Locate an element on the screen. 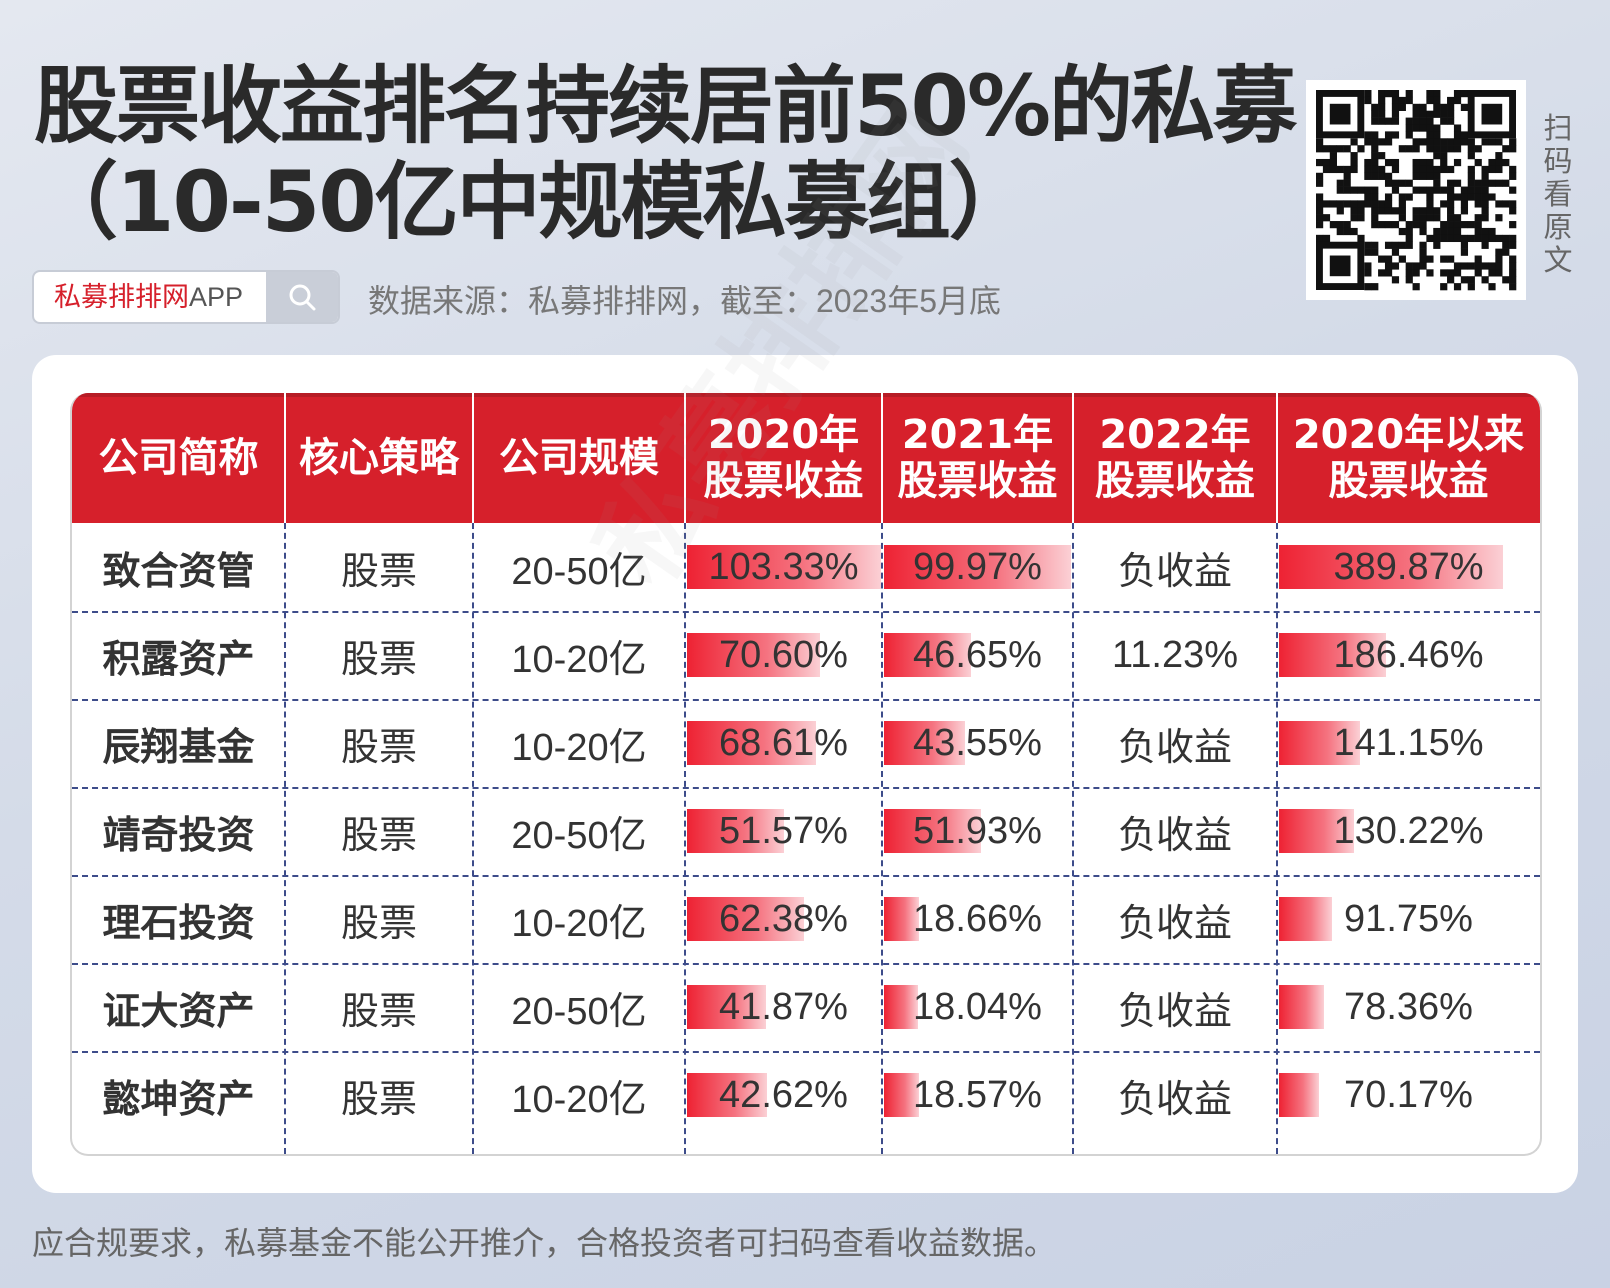 The image size is (1610, 1288). table-cell-name: 积露资产 is located at coordinates (178, 655).